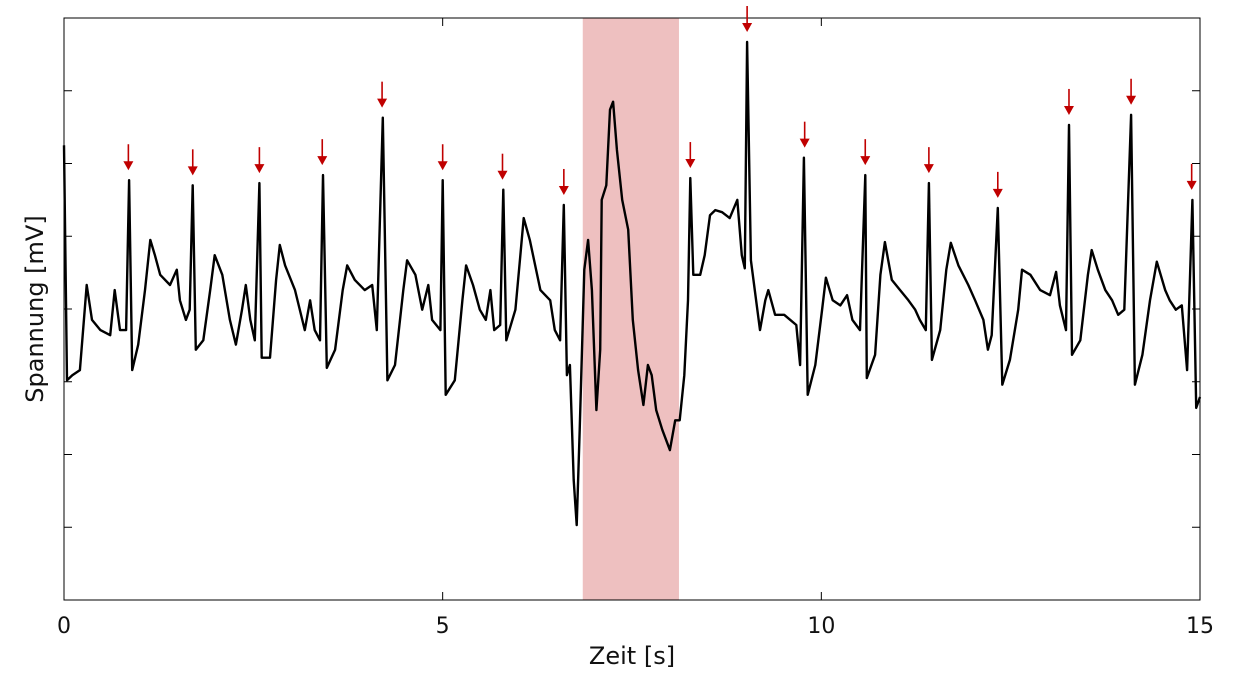 The height and width of the screenshot is (684, 1238). What do you see at coordinates (35, 308) in the screenshot?
I see `y-axis-label: Spannung [mV]` at bounding box center [35, 308].